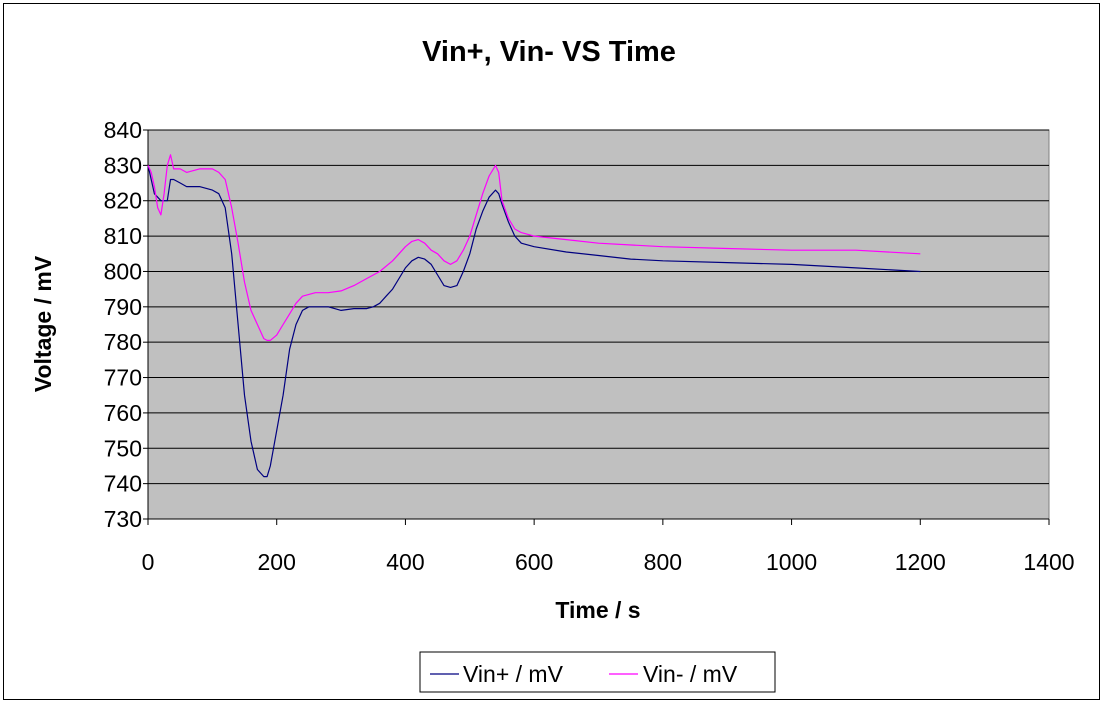  I want to click on y-tick-label: 740, so click(123, 484).